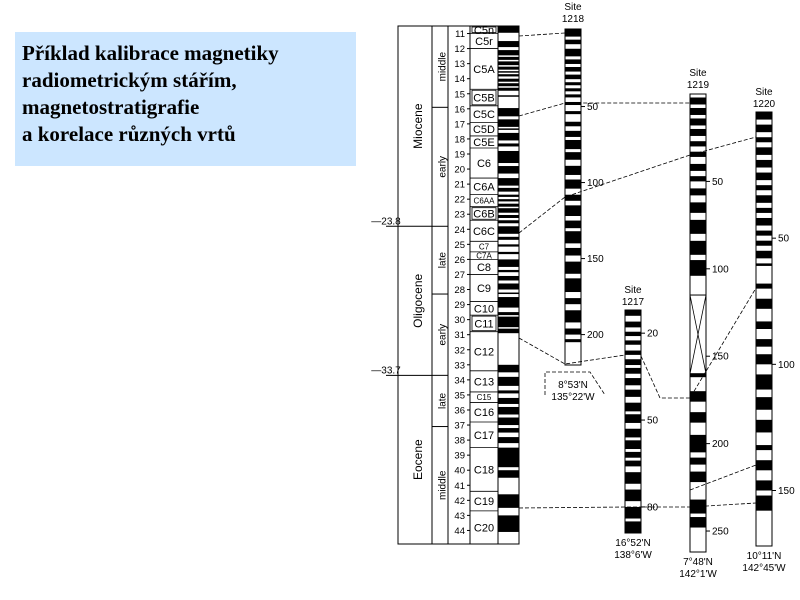 The image size is (800, 600). Describe the element at coordinates (459, 275) in the screenshot. I see `age-label: 27` at that location.